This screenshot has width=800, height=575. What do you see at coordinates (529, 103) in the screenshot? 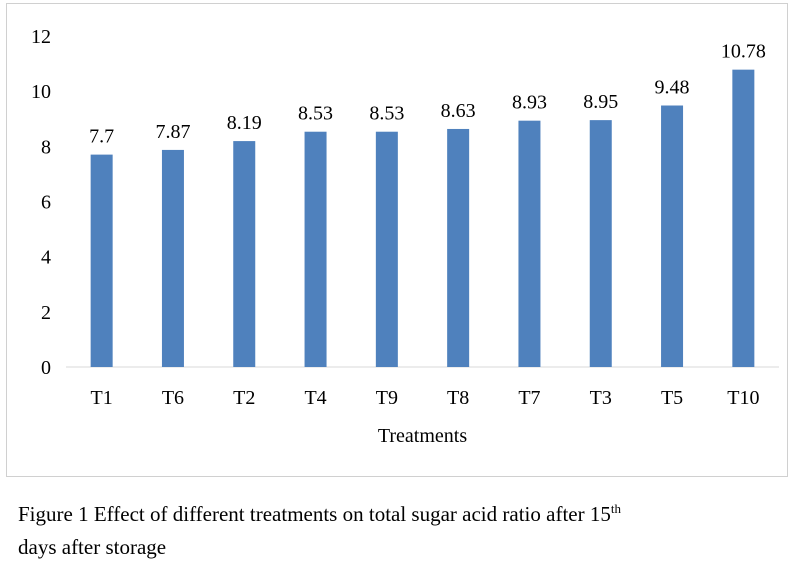
I see `data-label: 8.93` at bounding box center [529, 103].